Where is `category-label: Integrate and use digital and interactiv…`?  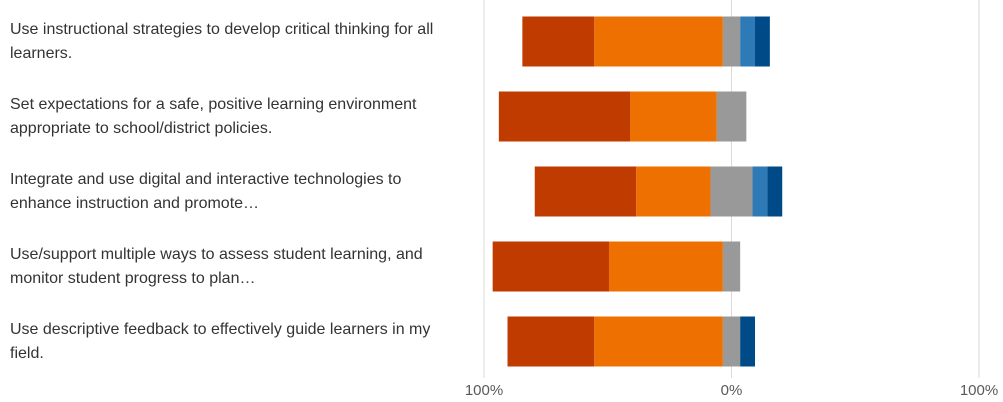
category-label: Integrate and use digital and interactiv… is located at coordinates (206, 191).